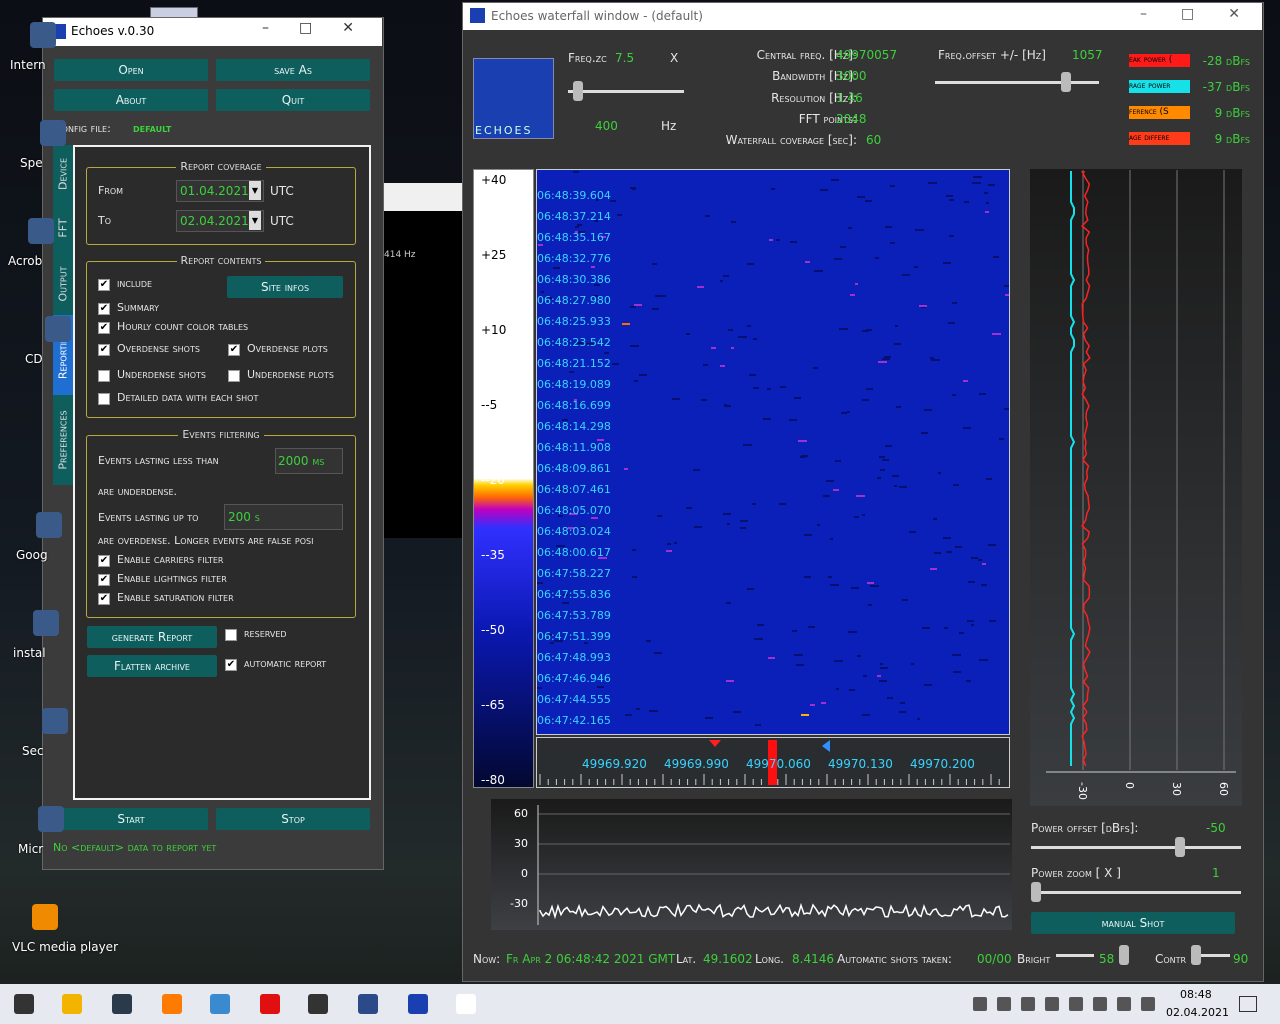 This screenshot has height=1024, width=1280. What do you see at coordinates (152, 666) in the screenshot?
I see `flatten-archive-button: Flatten archive` at bounding box center [152, 666].